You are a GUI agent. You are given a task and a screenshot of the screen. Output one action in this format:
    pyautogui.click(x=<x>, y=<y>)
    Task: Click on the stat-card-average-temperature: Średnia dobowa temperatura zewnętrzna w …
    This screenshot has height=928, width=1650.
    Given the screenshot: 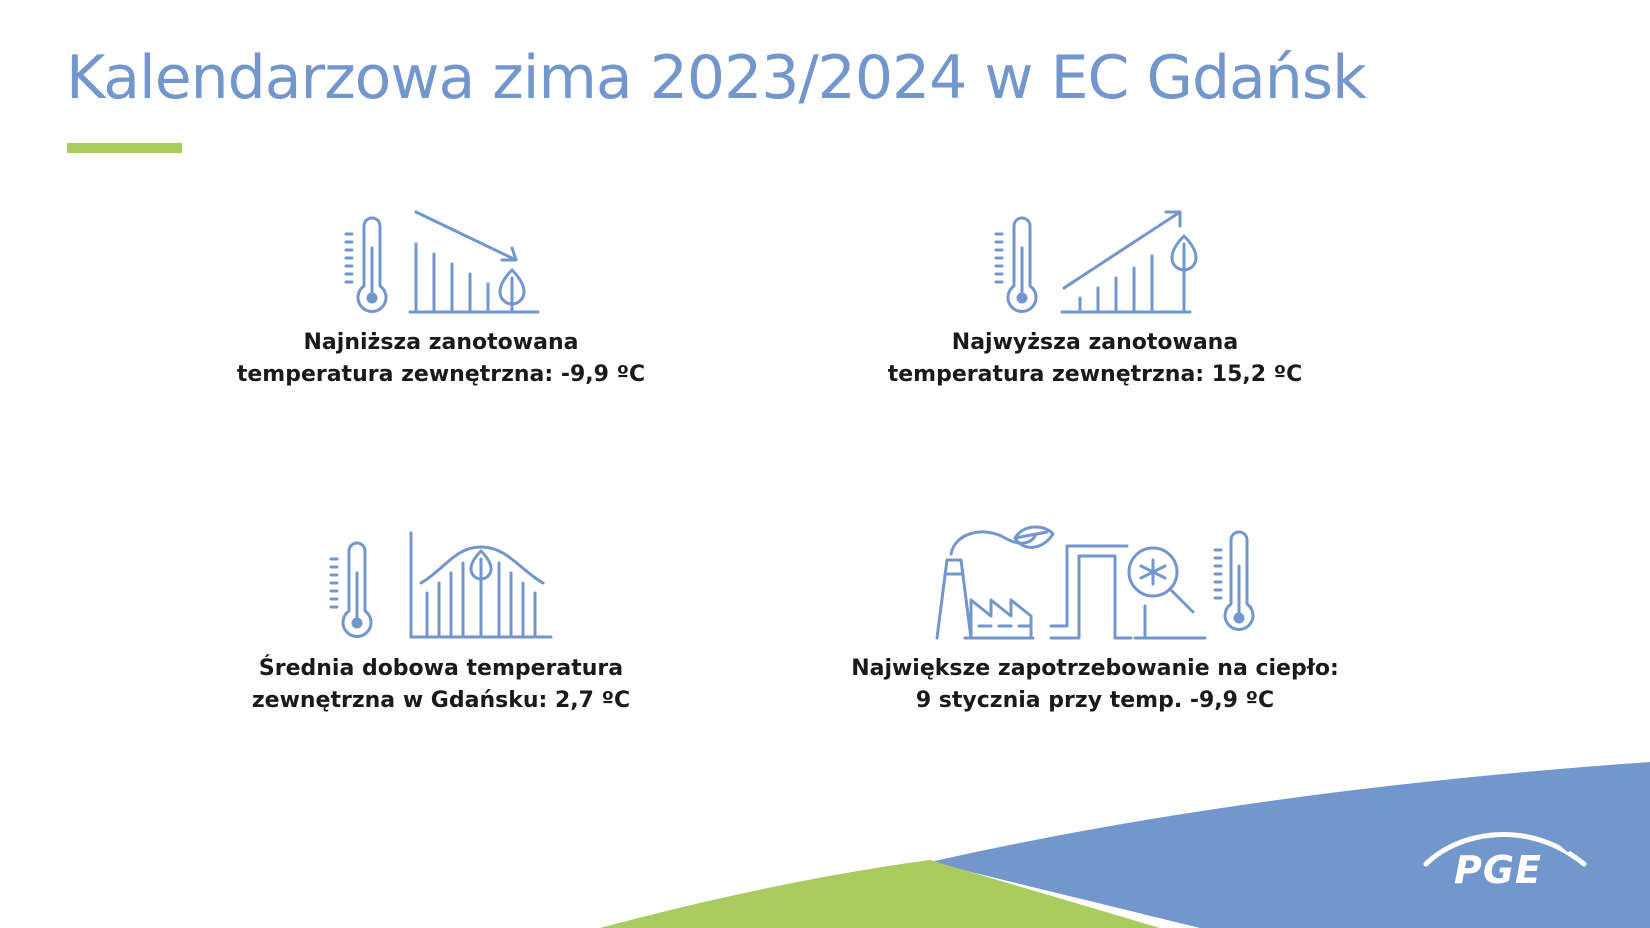 What is the action you would take?
    pyautogui.click(x=441, y=685)
    